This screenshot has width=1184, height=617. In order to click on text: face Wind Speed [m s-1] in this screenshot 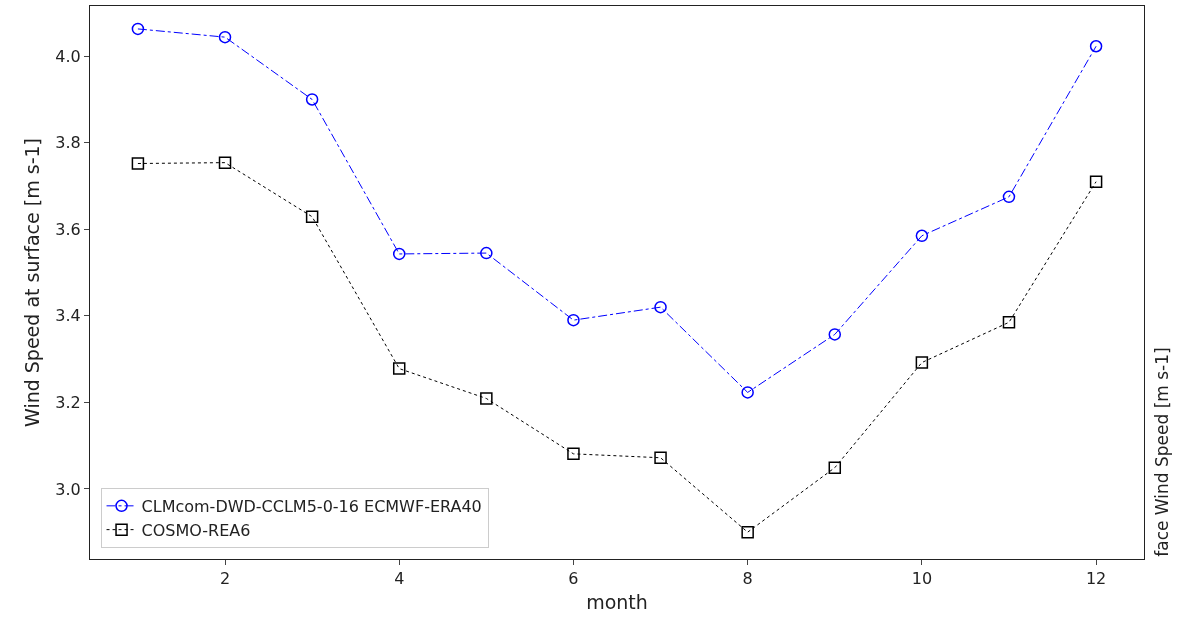, I will do `click(1161, 452)`.